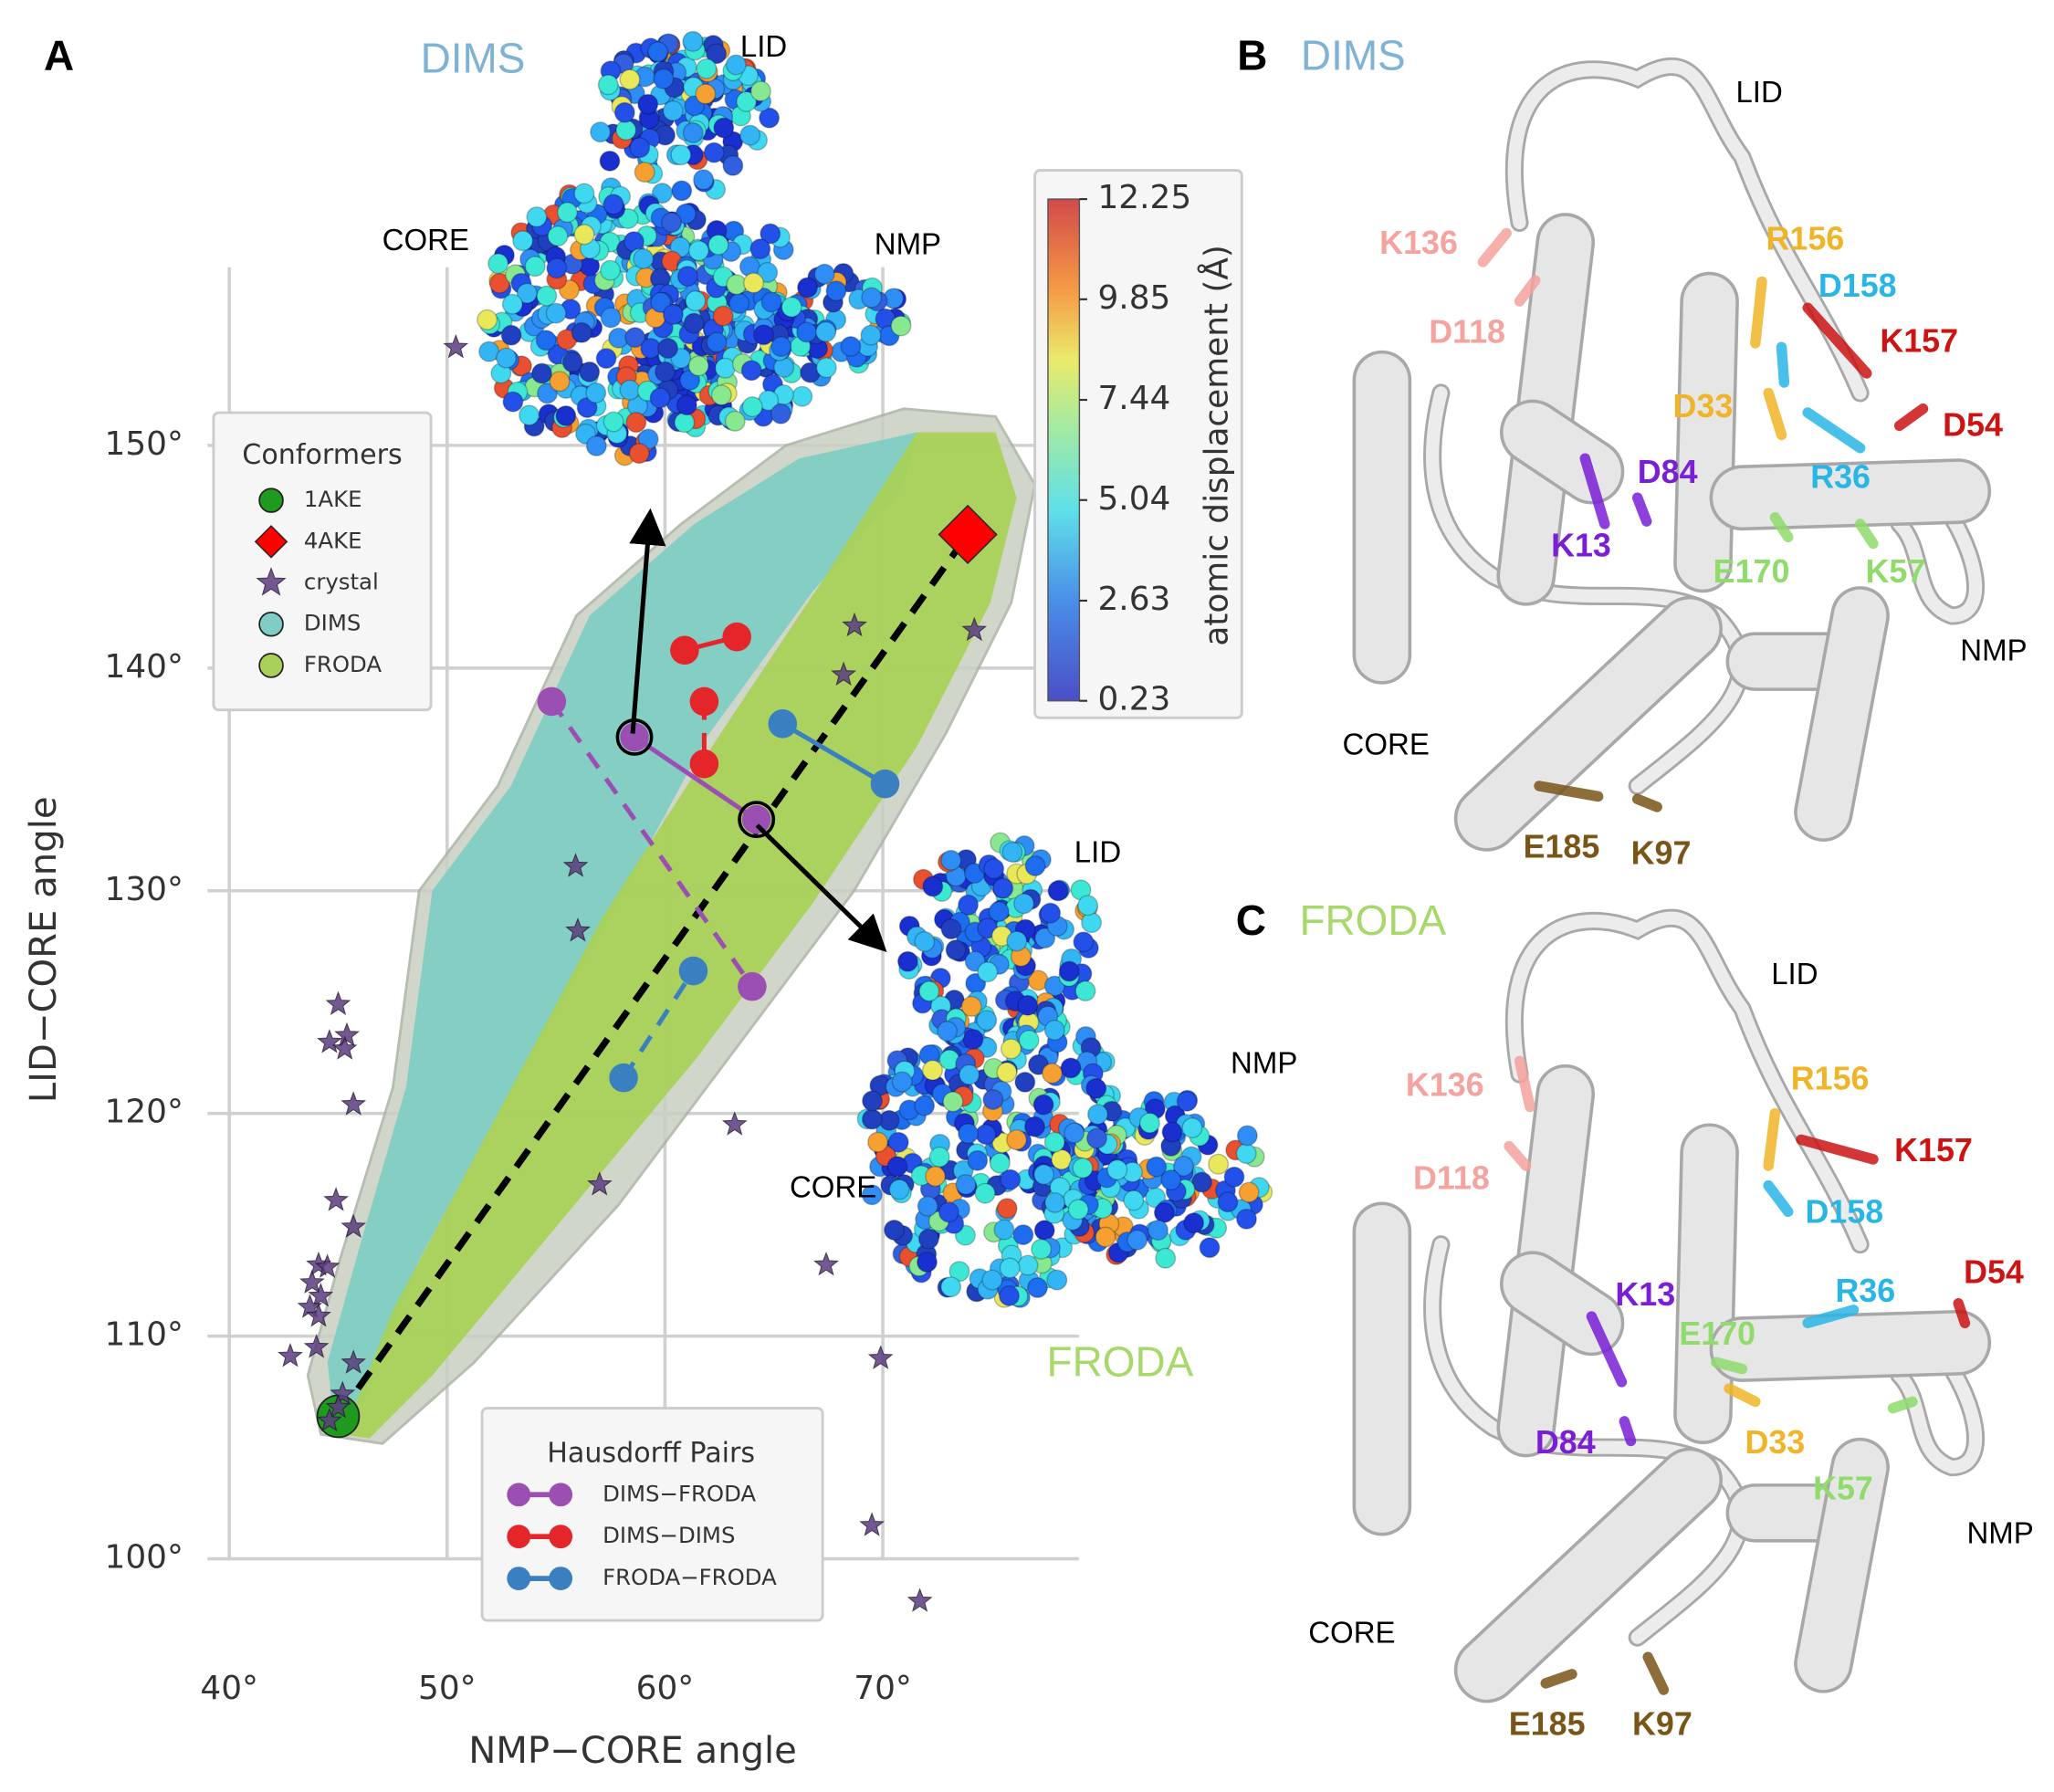  Describe the element at coordinates (652, 1515) in the screenshot. I see `legend-box` at that location.